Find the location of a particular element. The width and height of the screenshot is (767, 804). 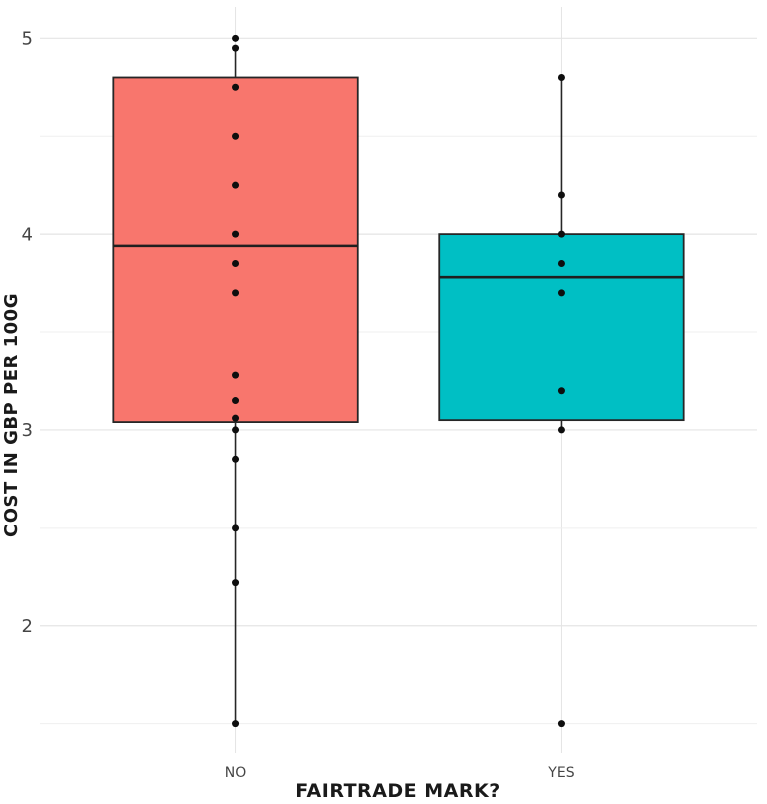

x-tick-label: YES is located at coordinates (560, 773).